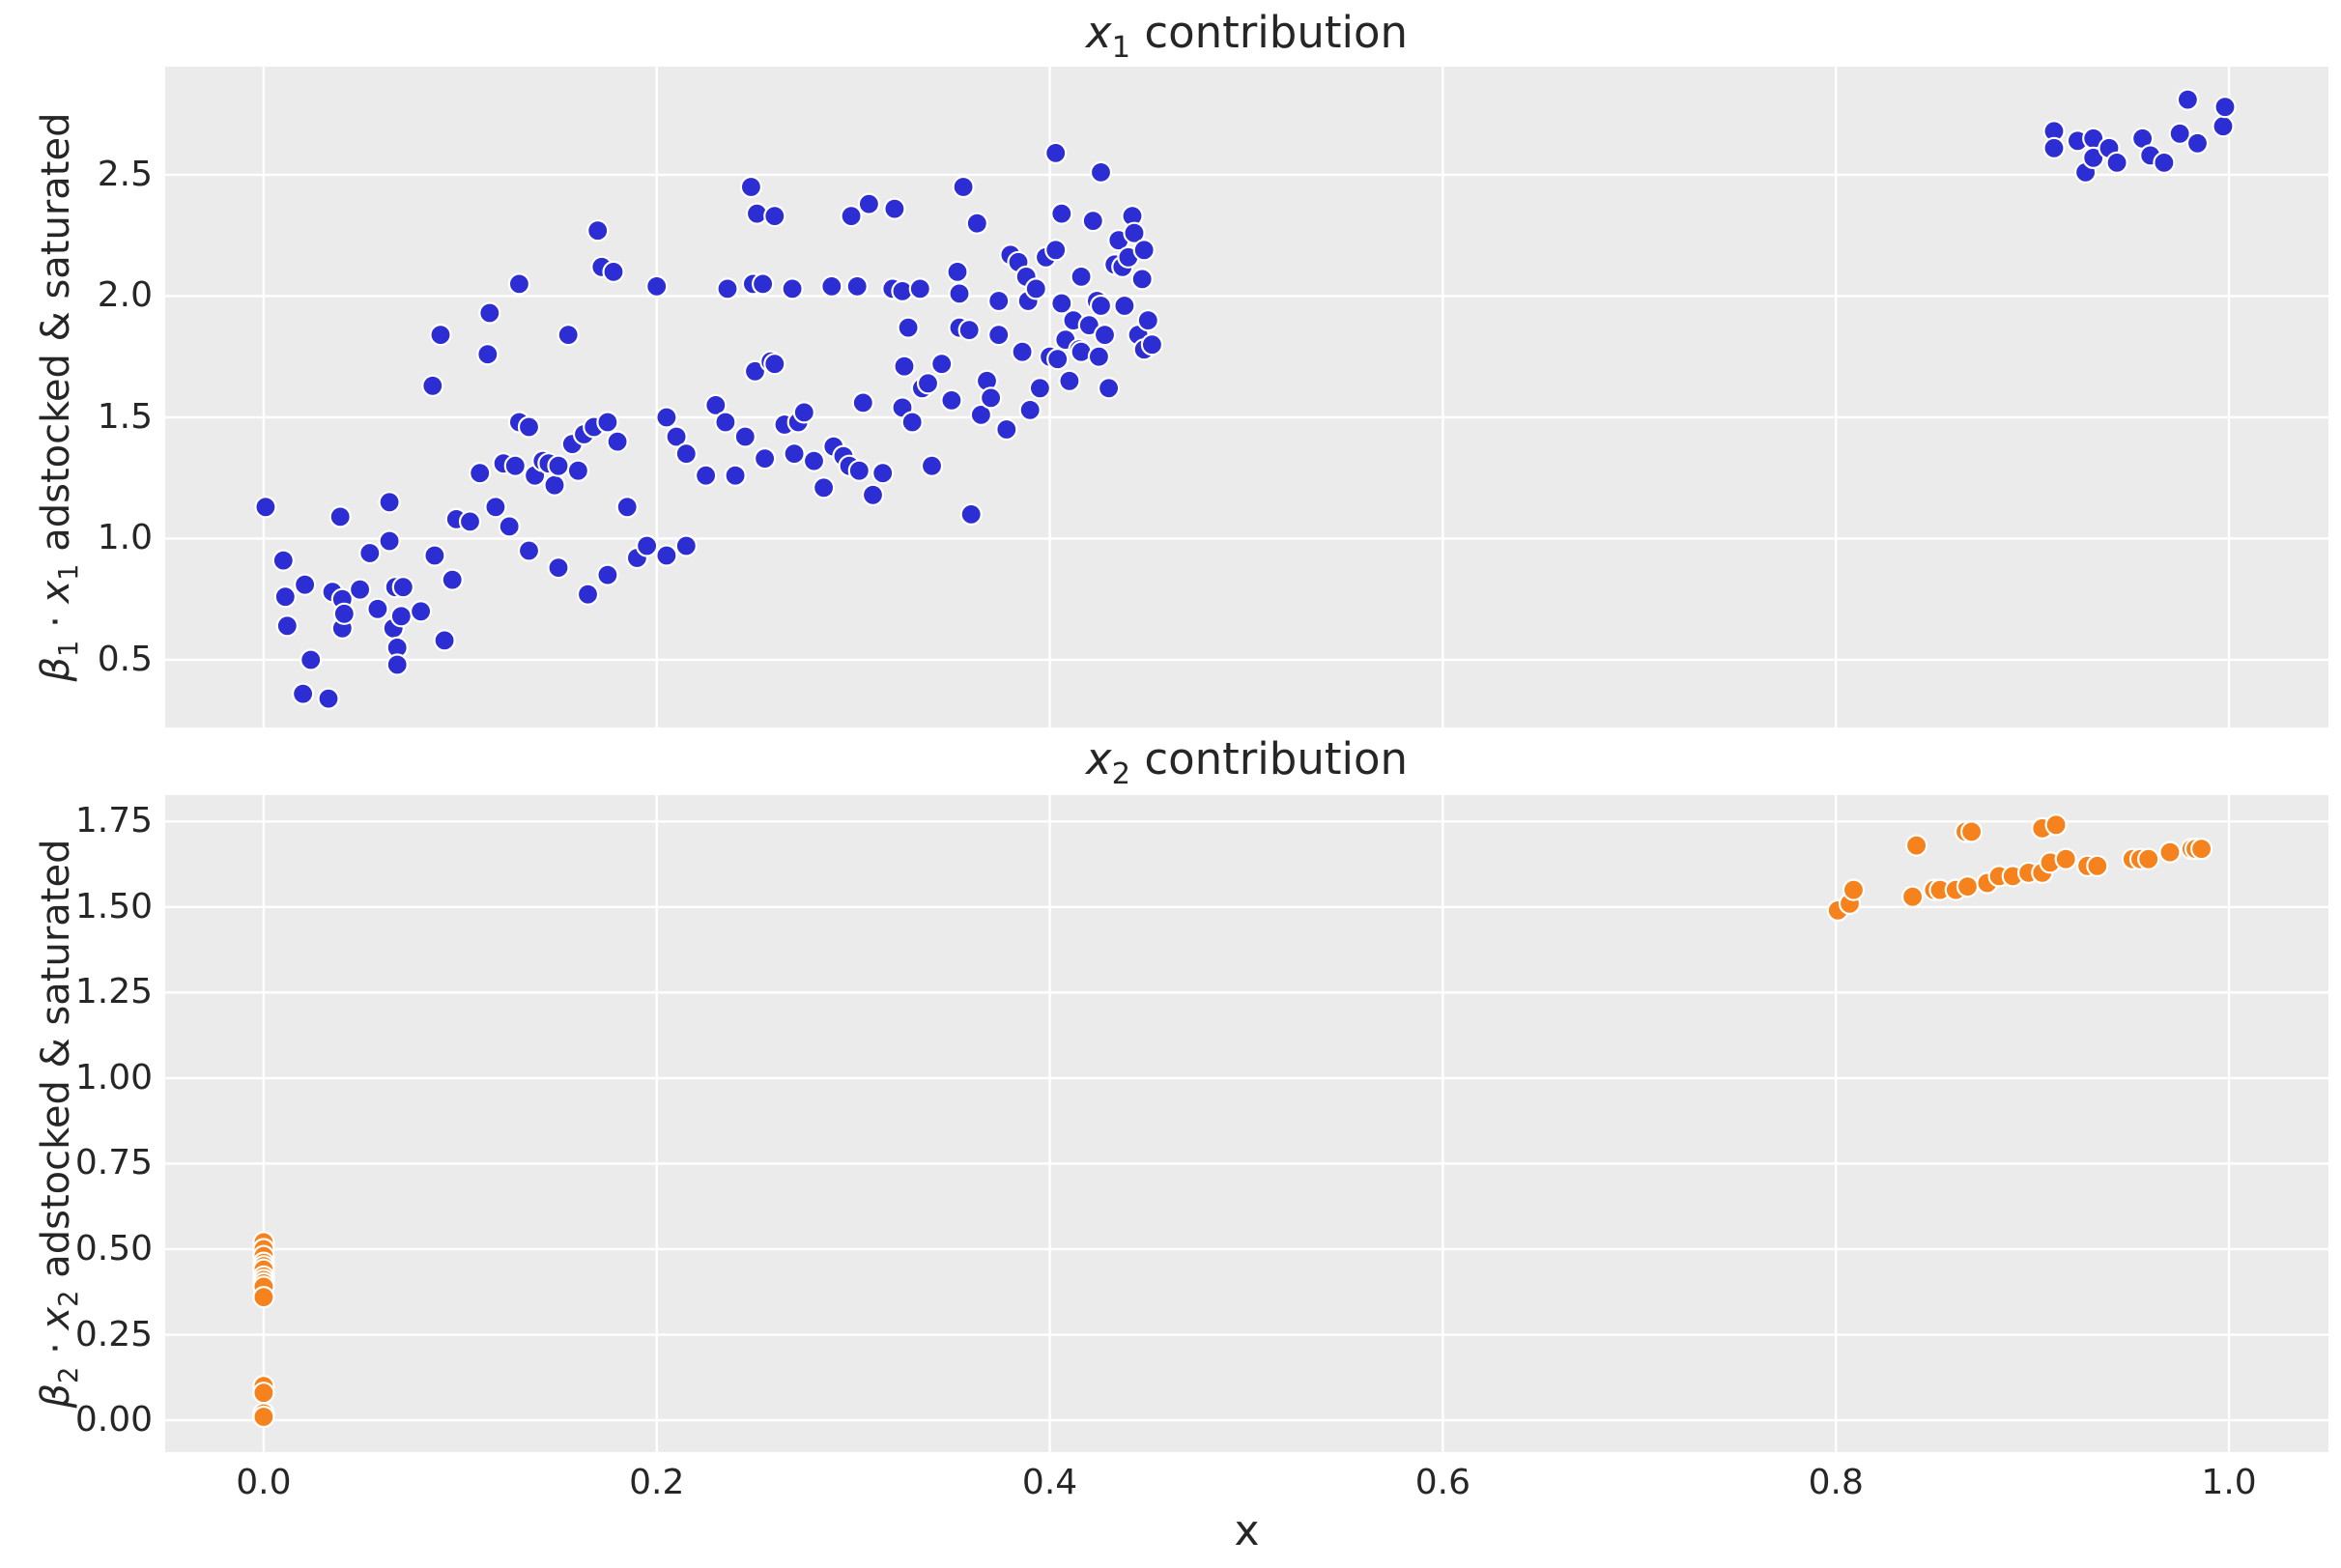 The width and height of the screenshot is (2341, 1568). What do you see at coordinates (114, 1163) in the screenshot?
I see `y-tick-label: 0.75` at bounding box center [114, 1163].